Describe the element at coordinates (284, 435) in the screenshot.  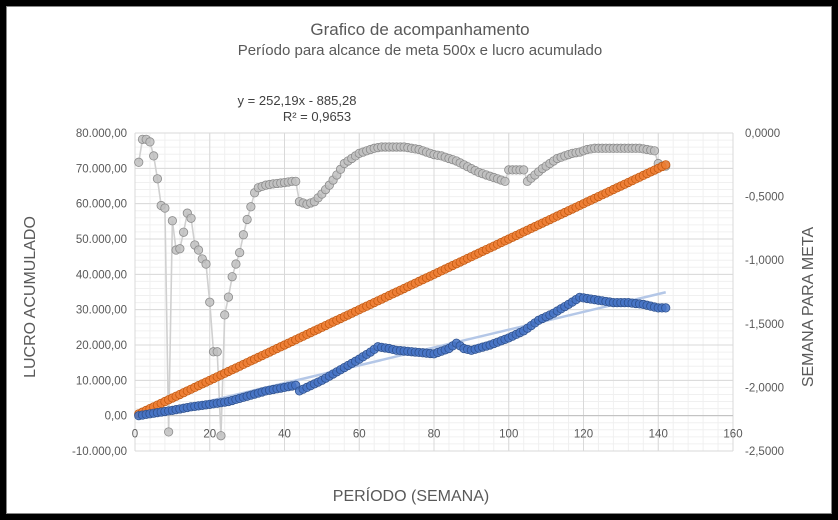
I see `x-tick-label: 40` at that location.